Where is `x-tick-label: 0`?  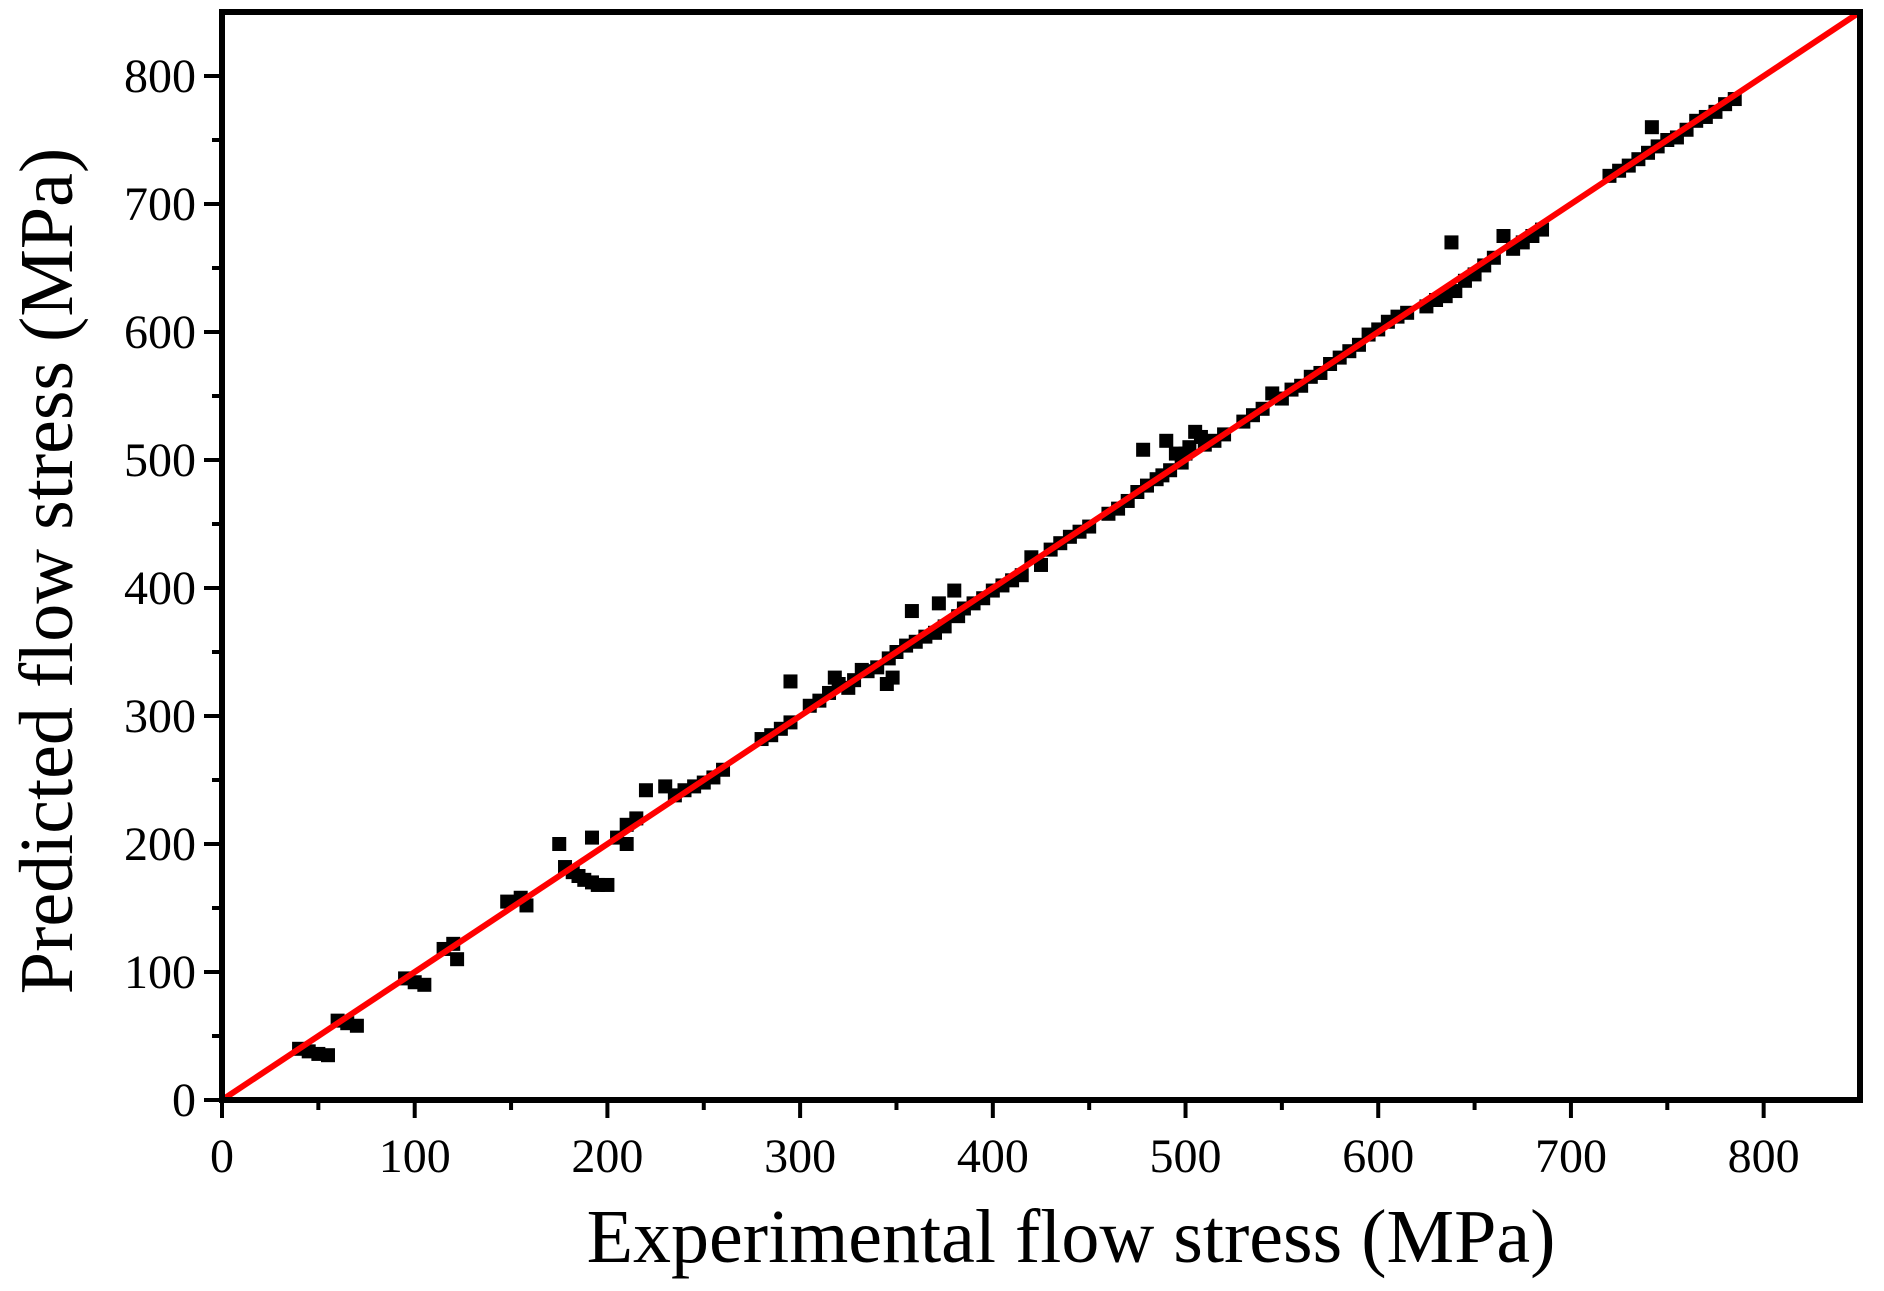 x-tick-label: 0 is located at coordinates (222, 1156).